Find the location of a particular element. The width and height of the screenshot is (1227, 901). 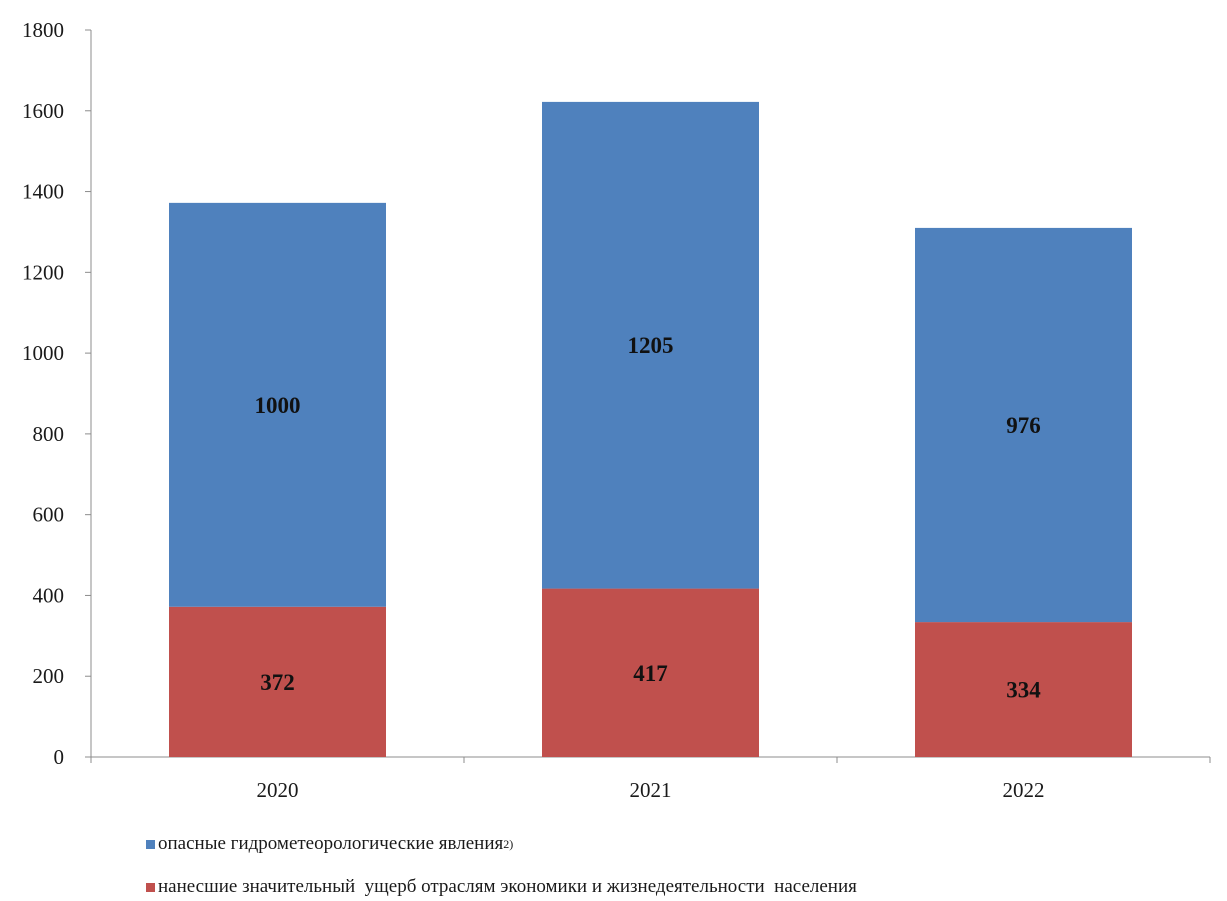

y-tick-label-7: 1400 is located at coordinates (43, 192).